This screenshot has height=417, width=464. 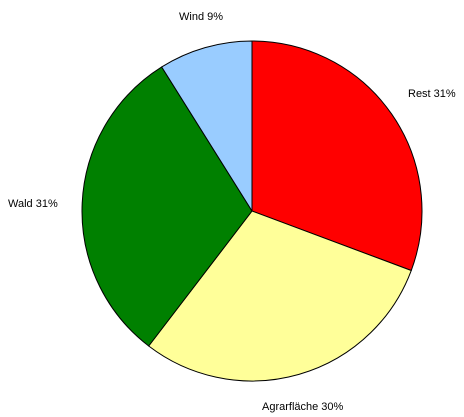 I want to click on slice-label-agrarfl-che: Agrarfläche 30%, so click(x=303, y=407).